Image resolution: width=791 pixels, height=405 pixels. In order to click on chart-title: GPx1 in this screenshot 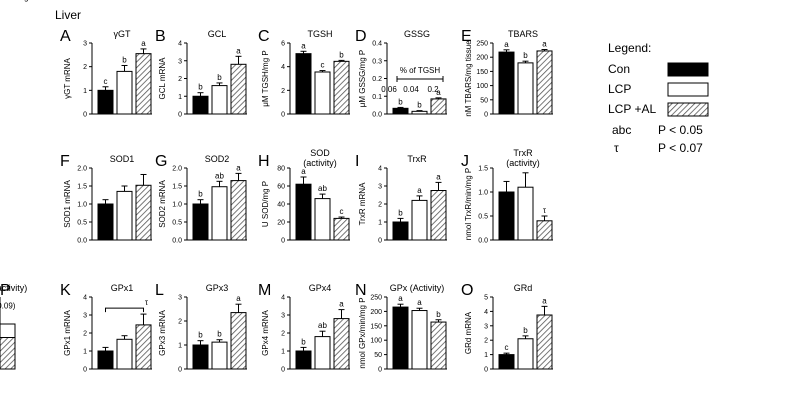, I will do `click(122, 288)`.